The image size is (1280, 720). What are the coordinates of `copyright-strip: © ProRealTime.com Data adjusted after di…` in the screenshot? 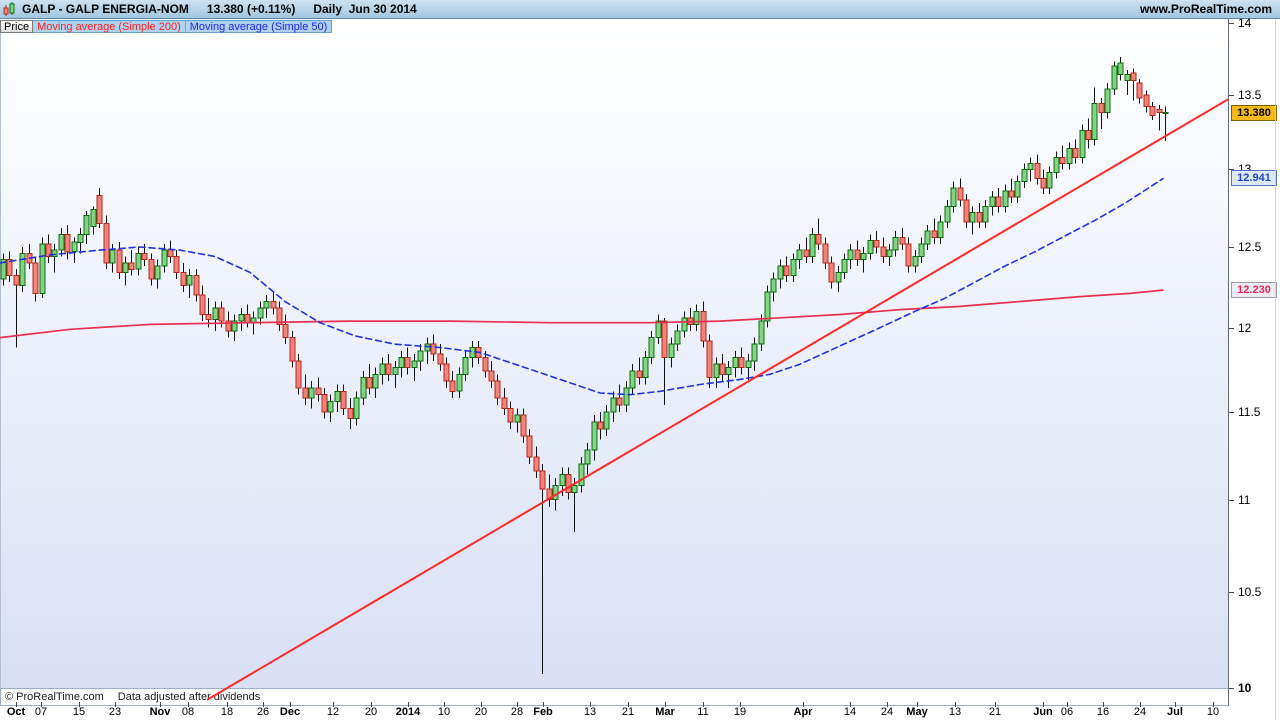 It's located at (634, 697).